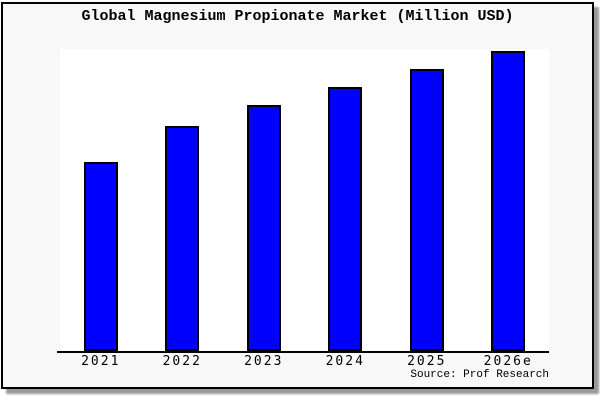 The image size is (600, 400). I want to click on x-tick-2021: 2021, so click(101, 361).